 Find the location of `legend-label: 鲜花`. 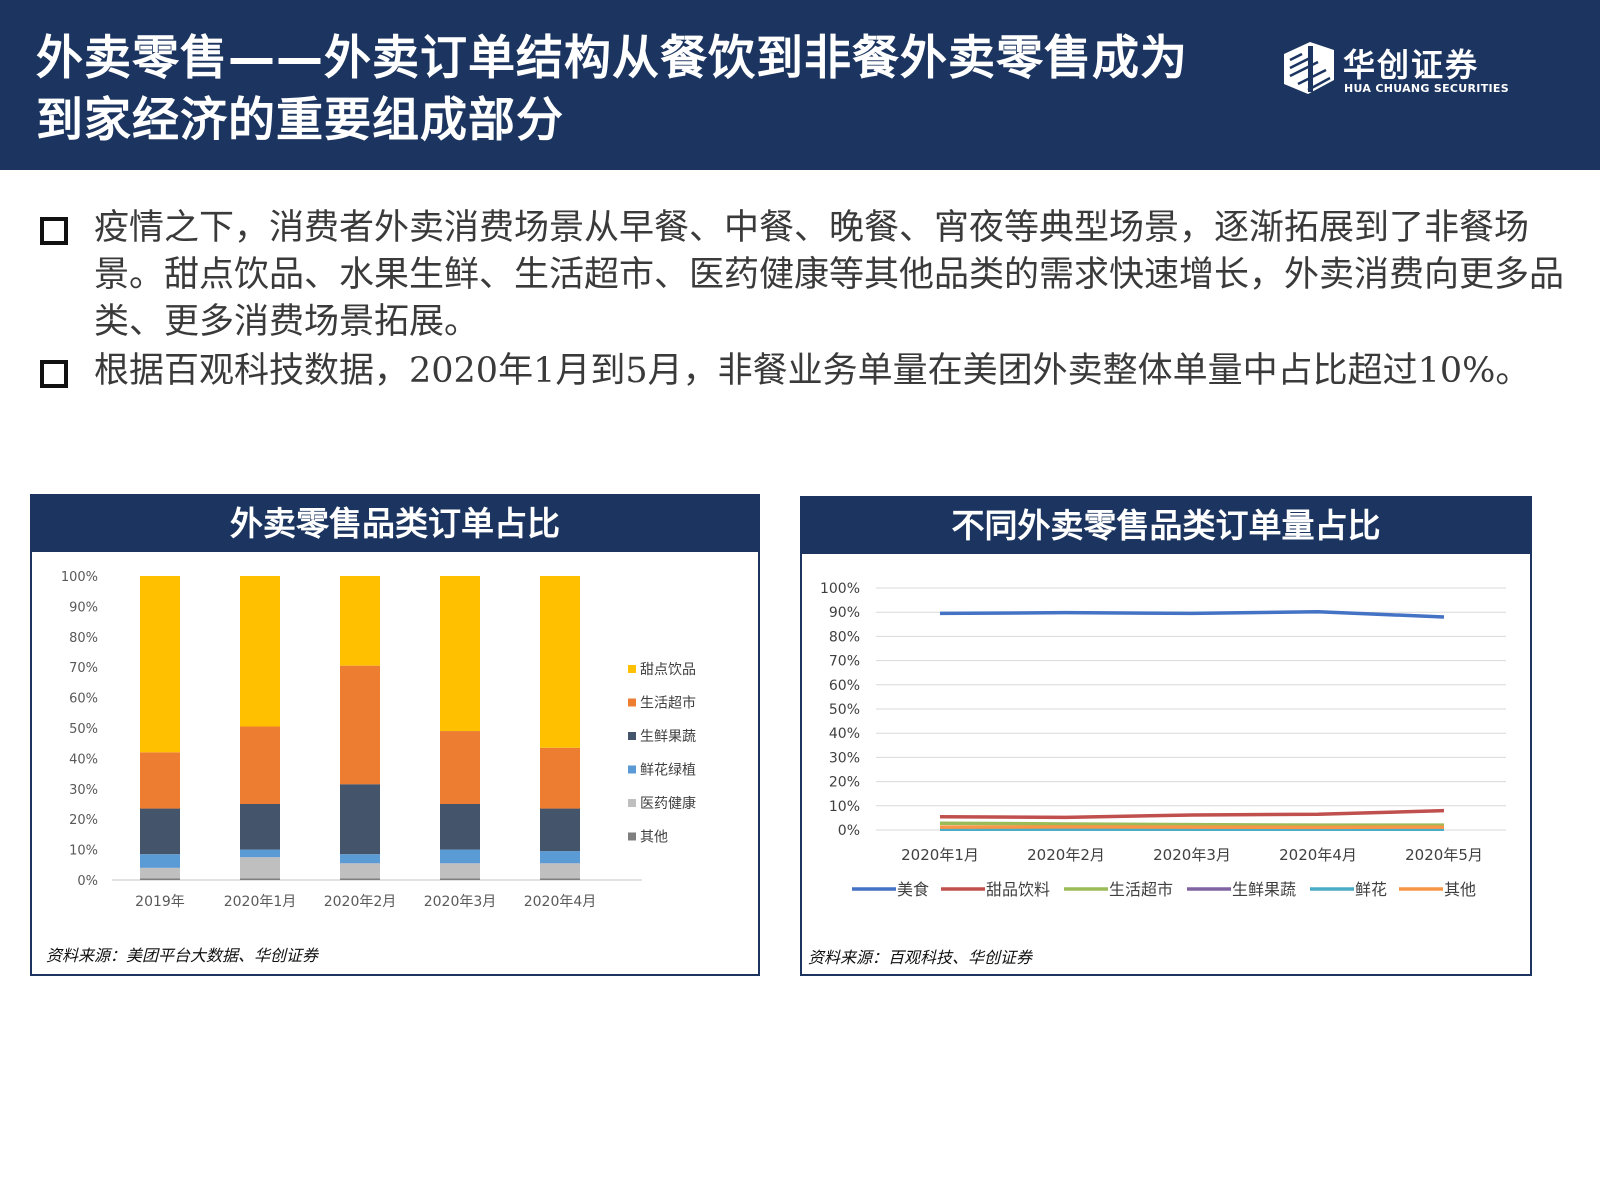

legend-label: 鲜花 is located at coordinates (1371, 889).